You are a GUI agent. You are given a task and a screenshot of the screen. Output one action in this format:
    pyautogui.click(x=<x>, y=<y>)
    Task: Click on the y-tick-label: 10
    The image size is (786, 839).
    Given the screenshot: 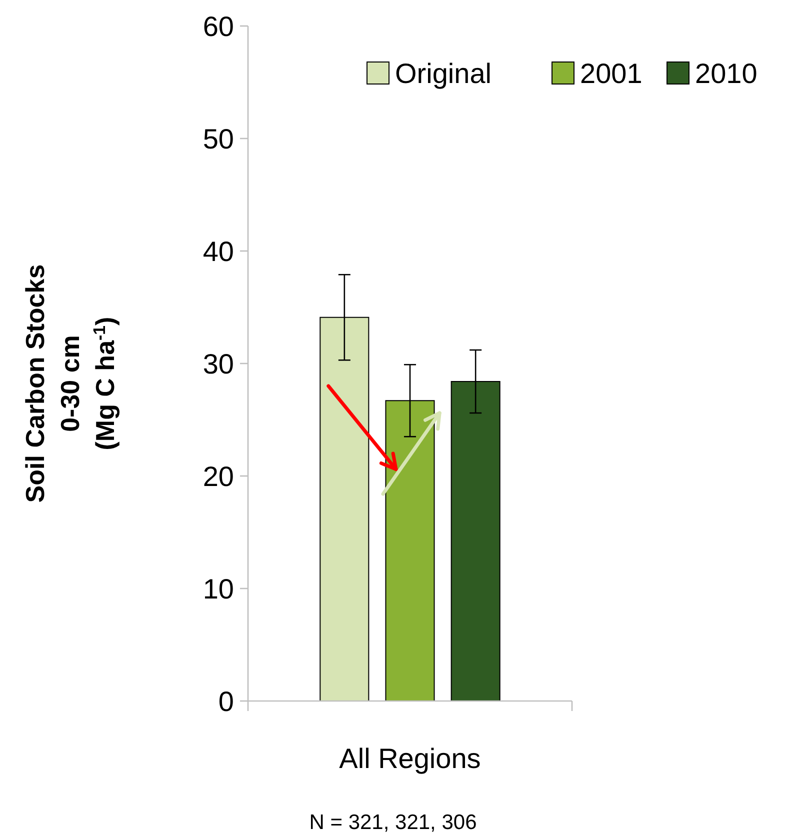 What is the action you would take?
    pyautogui.click(x=218, y=588)
    